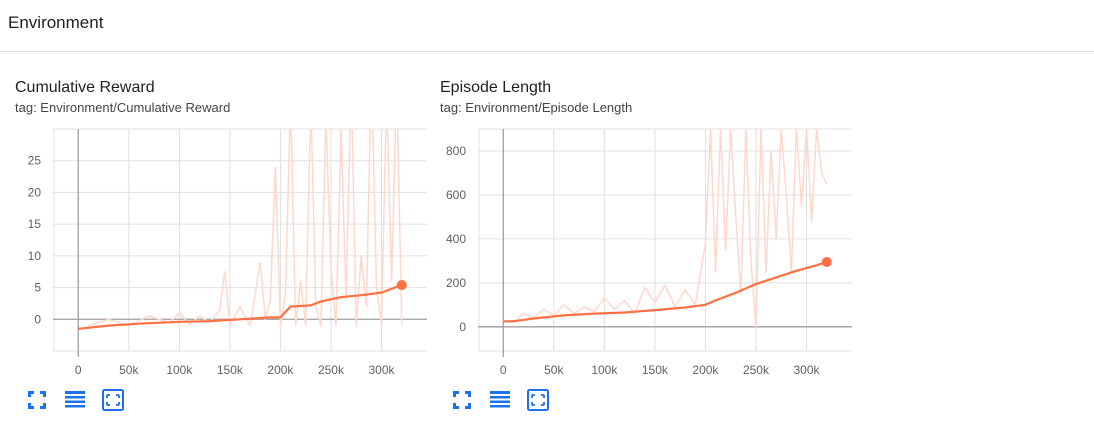  I want to click on chart-tag: tag: Environment/Episode Length, so click(536, 107).